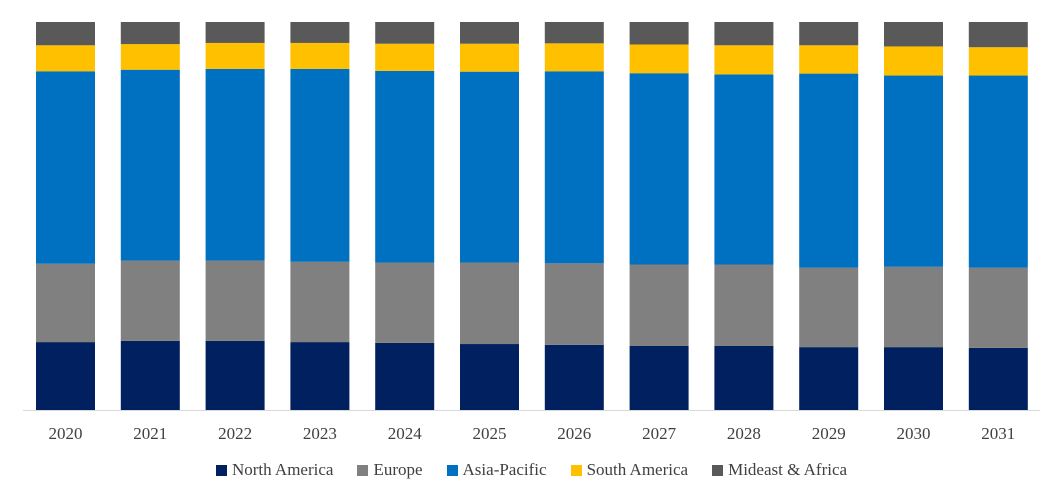  What do you see at coordinates (150, 165) in the screenshot?
I see `bar-2021-asia-pacific` at bounding box center [150, 165].